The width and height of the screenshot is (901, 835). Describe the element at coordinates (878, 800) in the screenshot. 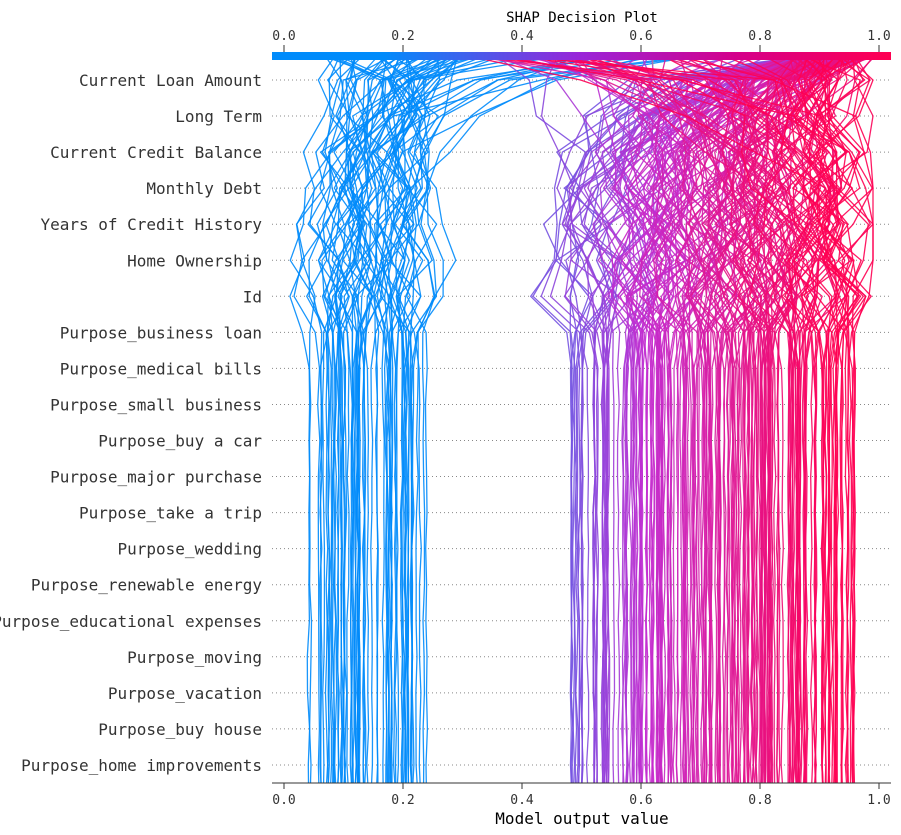

I see `bottom-tick-label: 1.0` at that location.